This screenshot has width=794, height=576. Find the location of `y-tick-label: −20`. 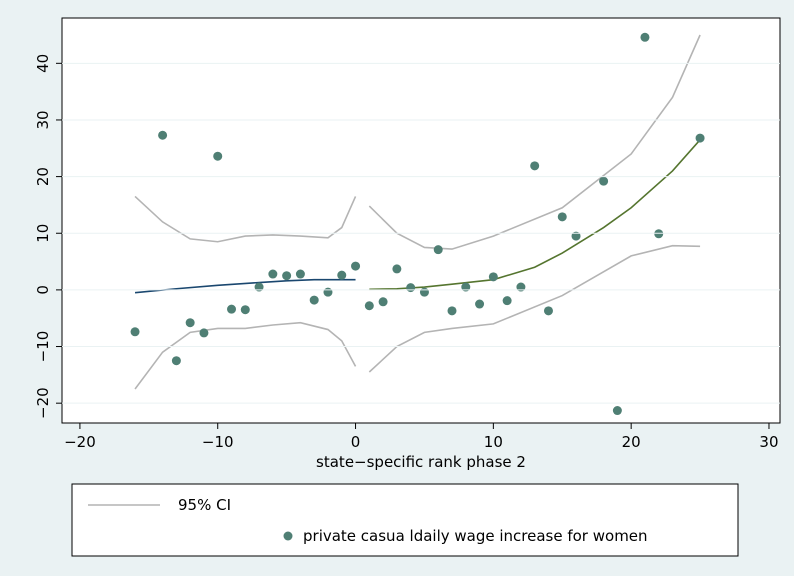

y-tick-label: −20 is located at coordinates (43, 403).